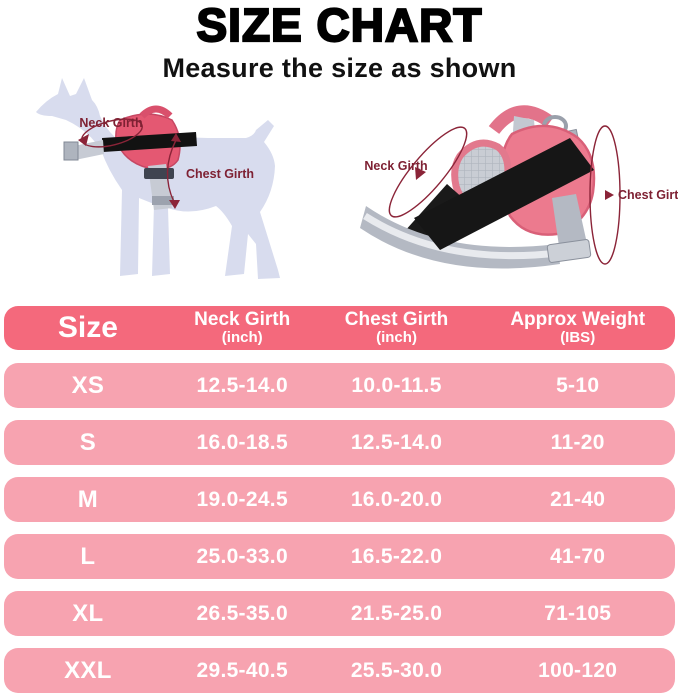 The image size is (679, 699). What do you see at coordinates (578, 556) in the screenshot?
I see `weight-value: 41-70` at bounding box center [578, 556].